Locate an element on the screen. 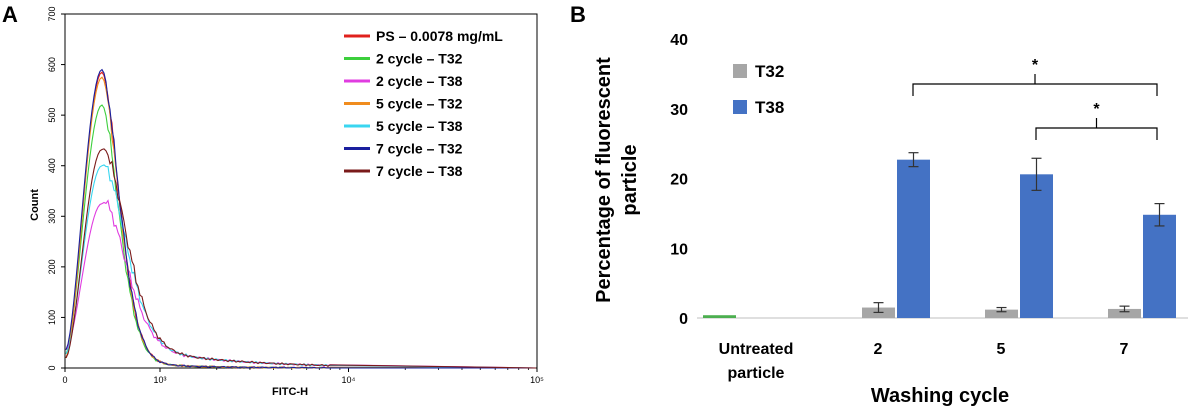 Image resolution: width=1189 pixels, height=415 pixels. b-legend-label: T38 is located at coordinates (769, 107).